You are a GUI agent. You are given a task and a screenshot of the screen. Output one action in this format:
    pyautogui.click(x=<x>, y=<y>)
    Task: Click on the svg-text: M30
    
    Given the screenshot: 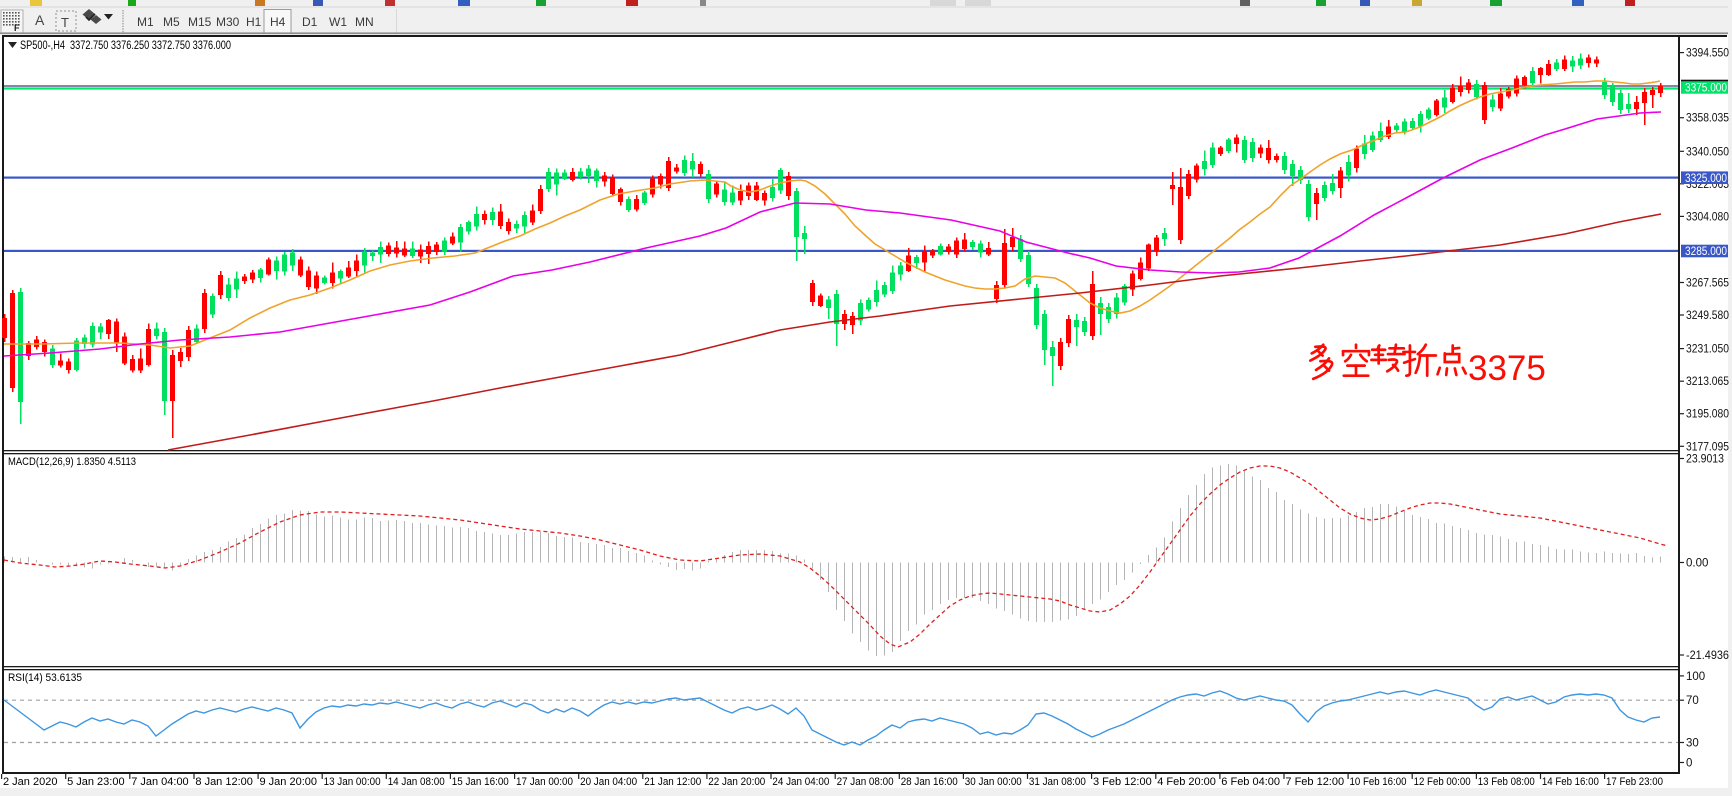 What is the action you would take?
    pyautogui.click(x=228, y=22)
    